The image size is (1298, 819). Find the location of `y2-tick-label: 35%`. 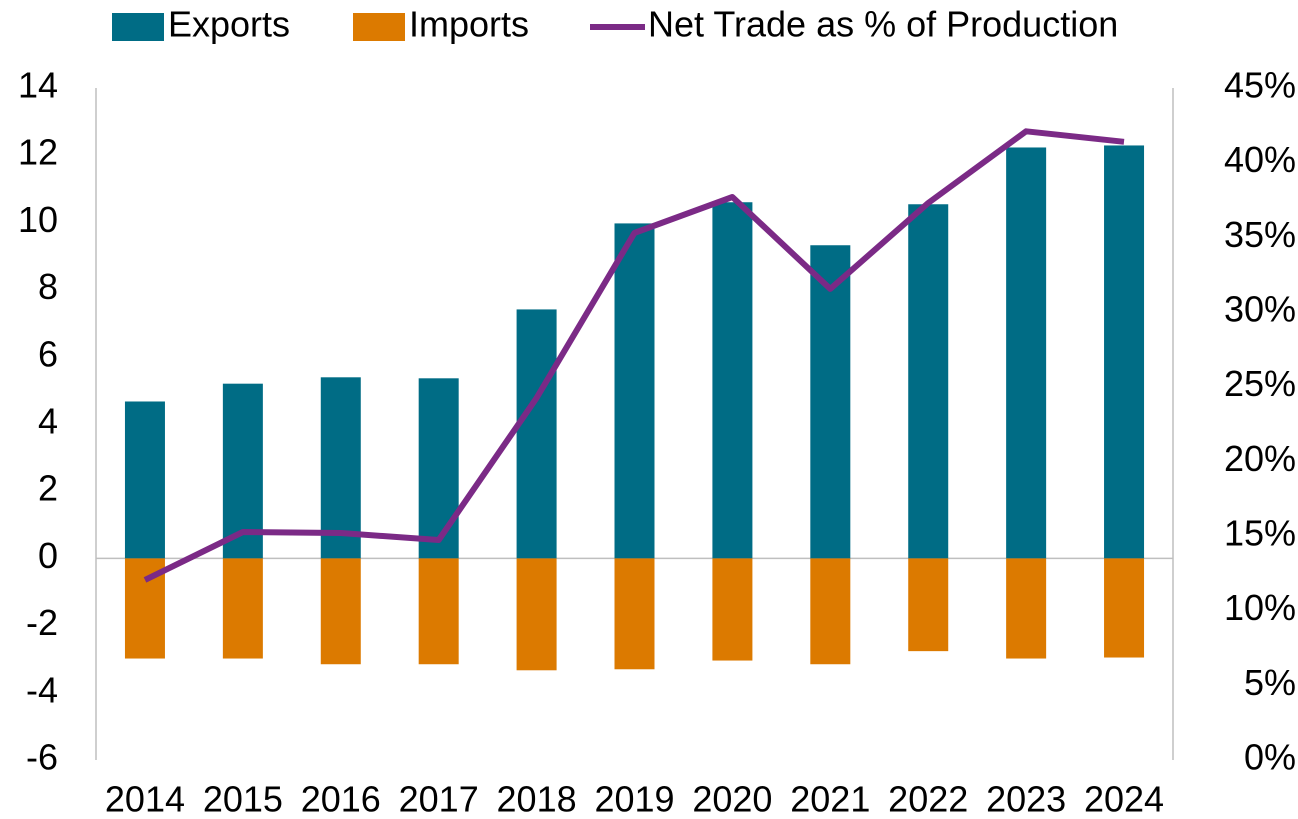

y2-tick-label: 35% is located at coordinates (1260, 234).